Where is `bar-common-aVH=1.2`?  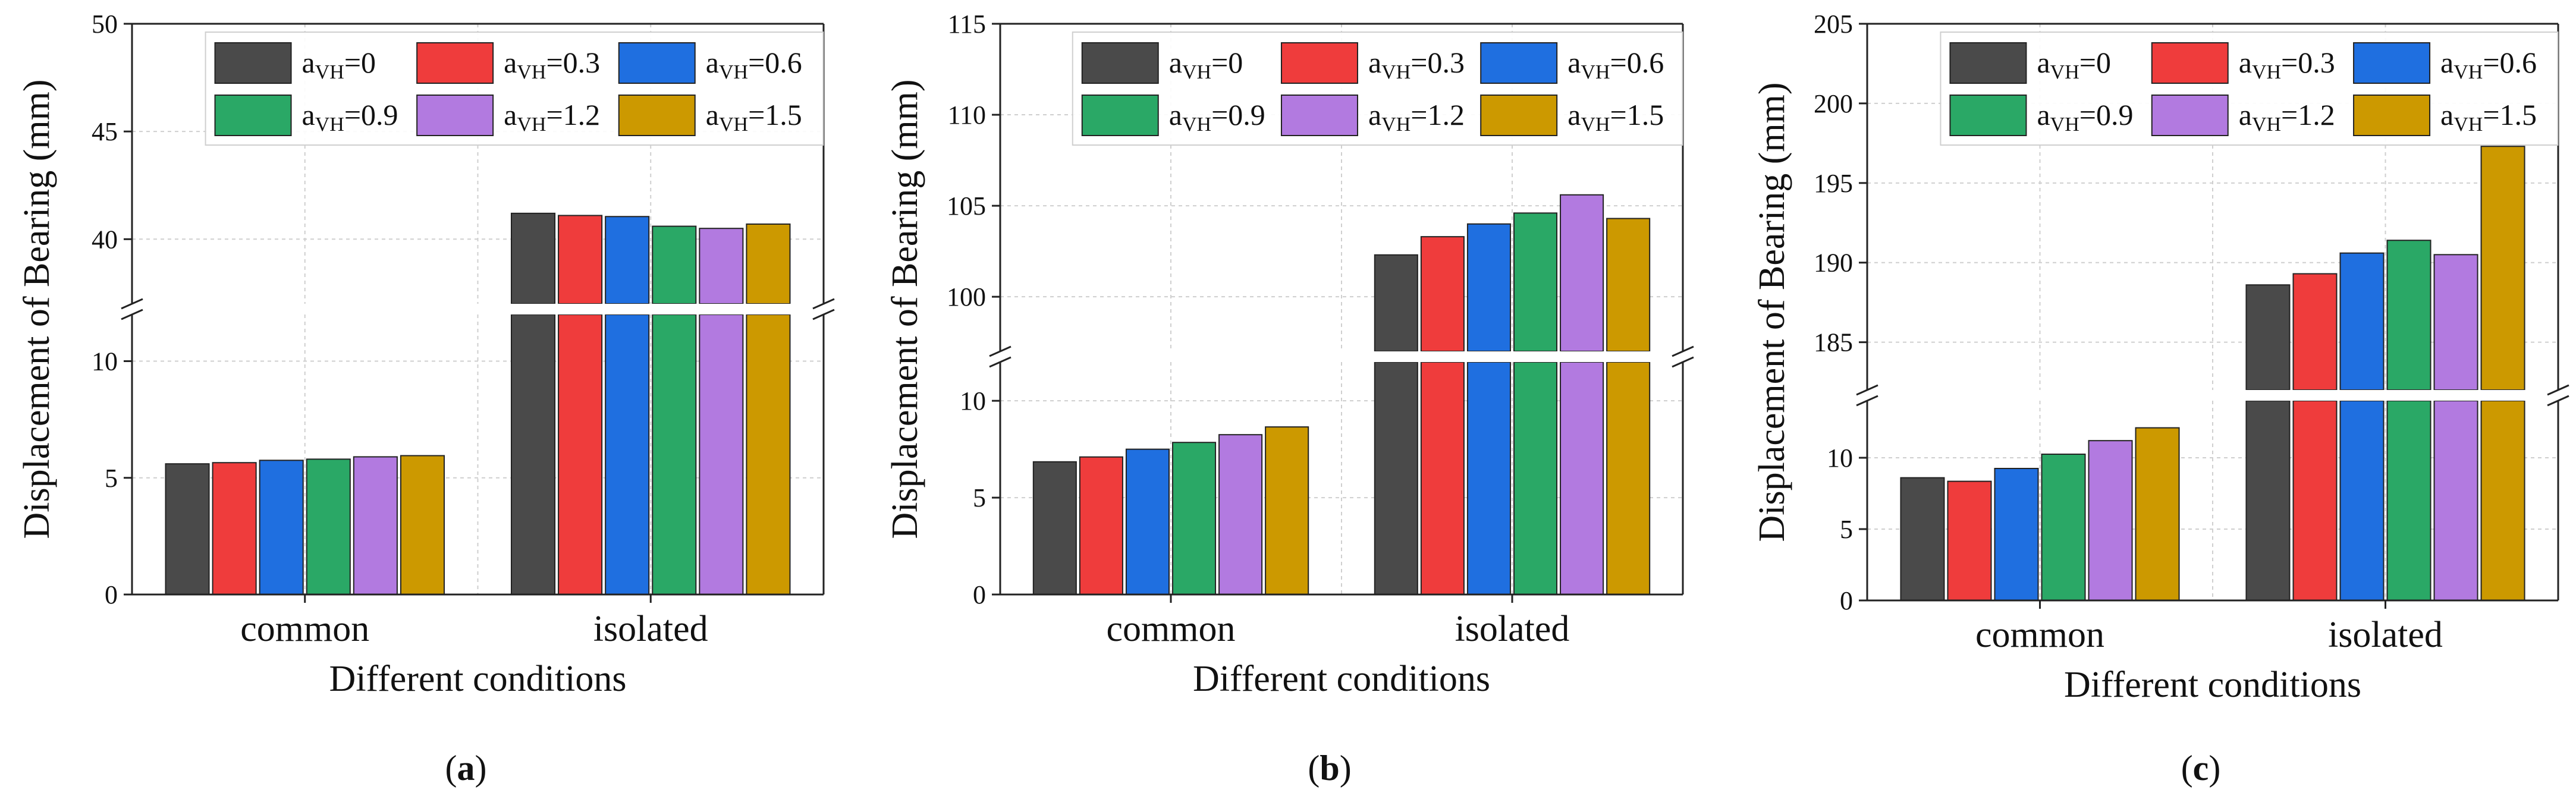 bar-common-aVH=1.2 is located at coordinates (1240, 514).